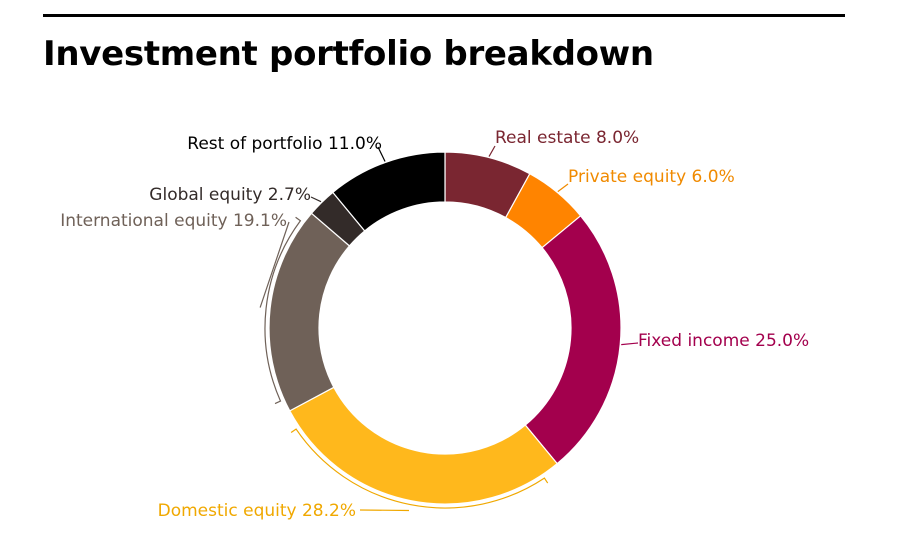 This screenshot has width=911, height=558. Describe the element at coordinates (257, 511) in the screenshot. I see `label-domestic-equity: Domestic equity 28.2%` at that location.